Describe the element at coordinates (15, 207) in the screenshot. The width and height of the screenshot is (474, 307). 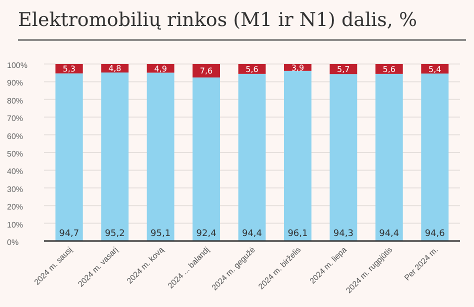
I see `y-tick-label: 20%` at that location.